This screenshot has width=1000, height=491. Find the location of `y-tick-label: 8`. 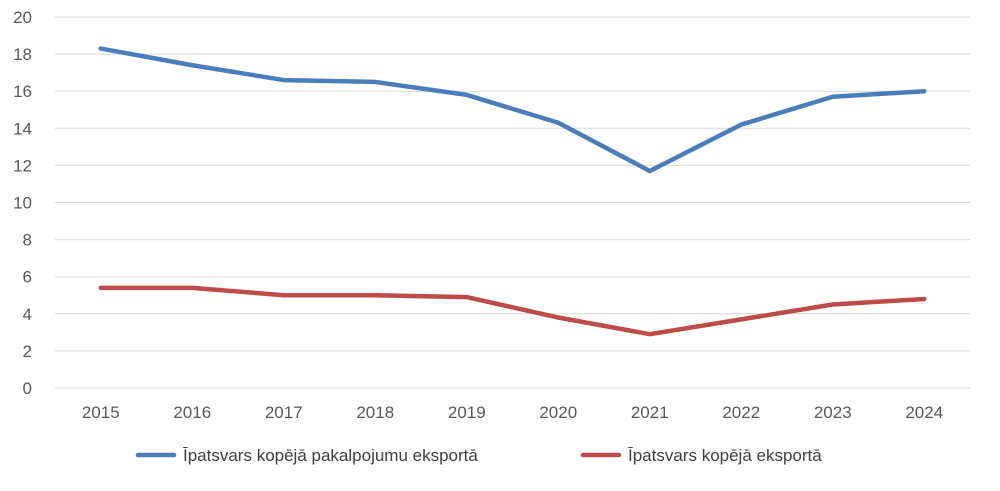

y-tick-label: 8 is located at coordinates (27, 240).